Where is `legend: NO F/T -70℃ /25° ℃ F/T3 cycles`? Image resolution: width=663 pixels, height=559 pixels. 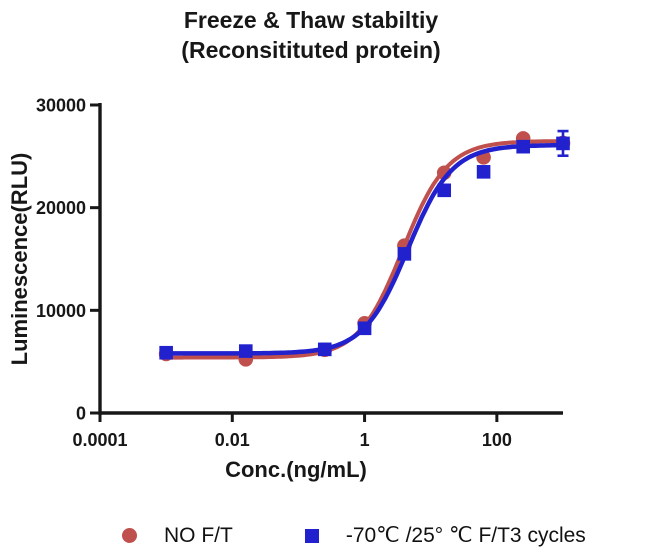 legend: NO F/T -70℃ /25° ℃ F/T3 cycles is located at coordinates (354, 535).